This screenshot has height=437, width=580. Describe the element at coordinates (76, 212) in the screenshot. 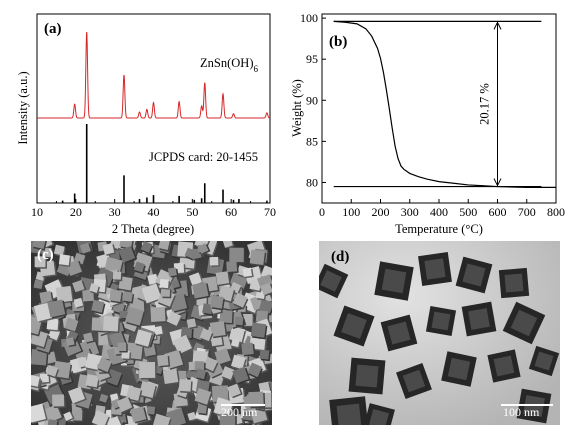

I see `xrd-x-tick-label: 20` at that location.